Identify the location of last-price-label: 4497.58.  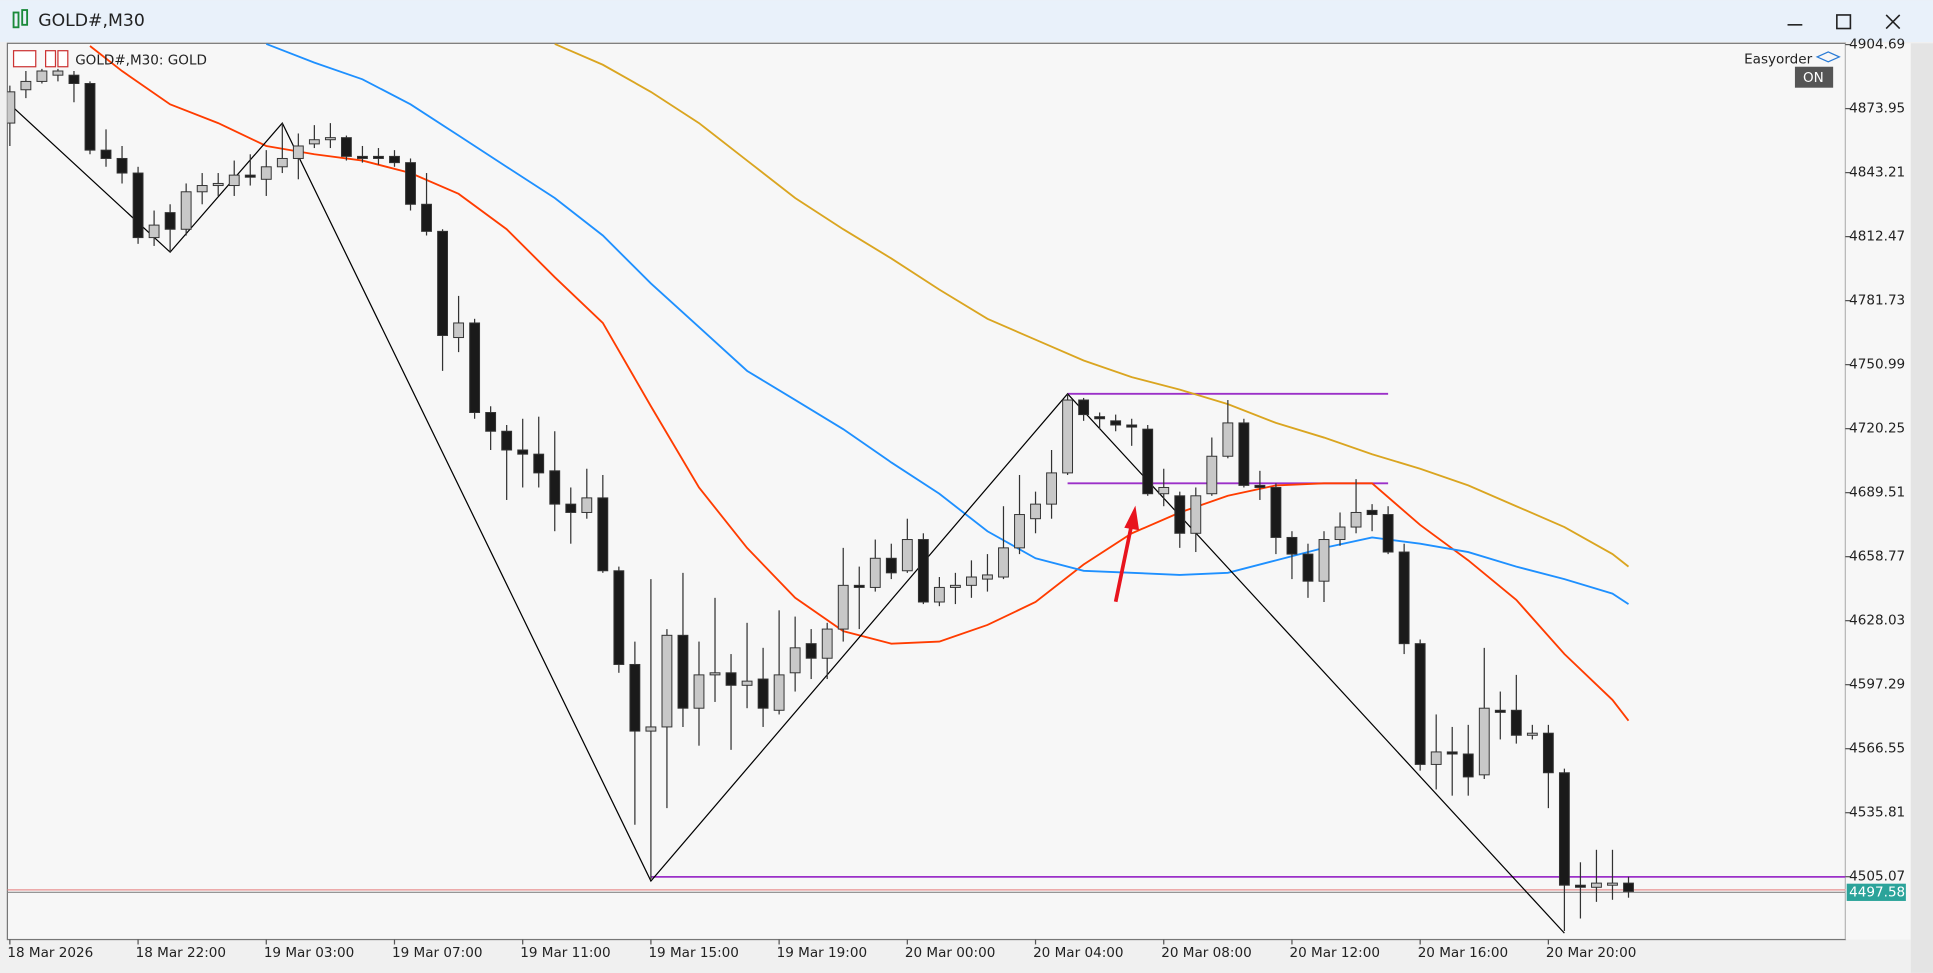
(1877, 892).